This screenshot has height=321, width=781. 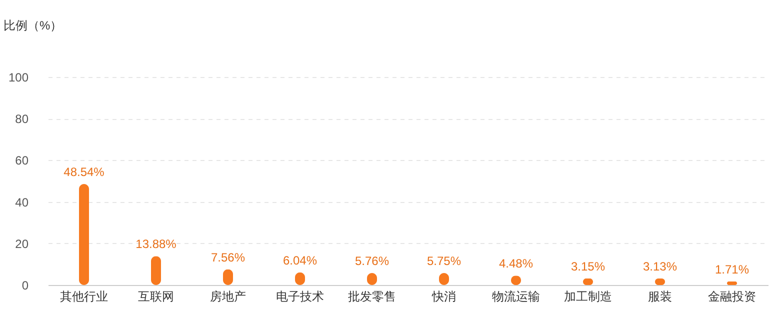 I want to click on data-label: 4.48%, so click(x=516, y=263).